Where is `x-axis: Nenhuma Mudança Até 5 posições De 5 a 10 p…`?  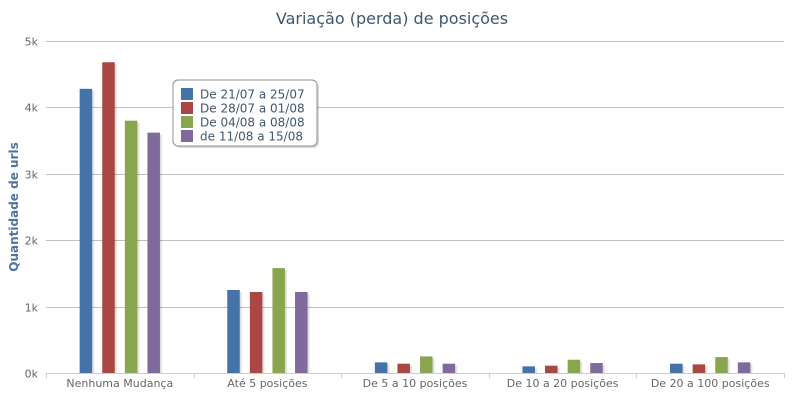 x-axis: Nenhuma Mudança Até 5 posições De 5 a 10 p… is located at coordinates (415, 381).